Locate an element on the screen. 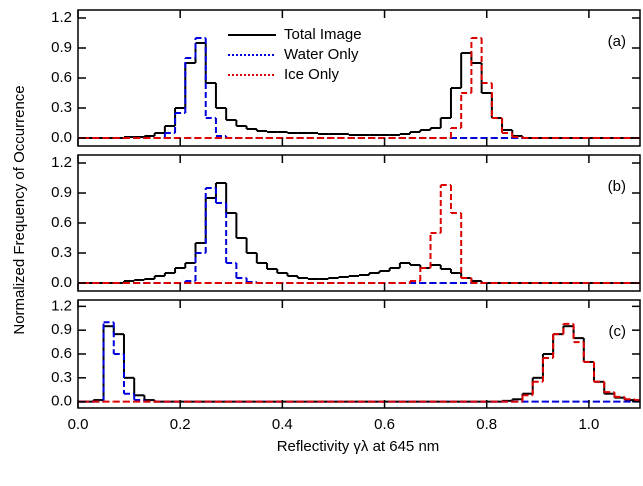 This screenshot has width=643, height=486. x-tick-label: 0.8 is located at coordinates (486, 424).